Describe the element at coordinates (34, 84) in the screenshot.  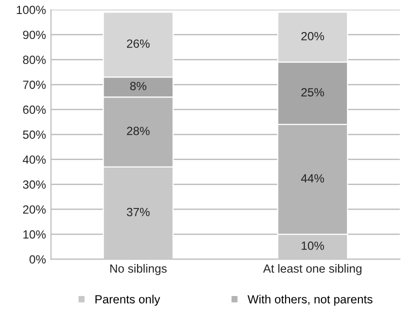
I see `y-tick-label: 70%` at that location.